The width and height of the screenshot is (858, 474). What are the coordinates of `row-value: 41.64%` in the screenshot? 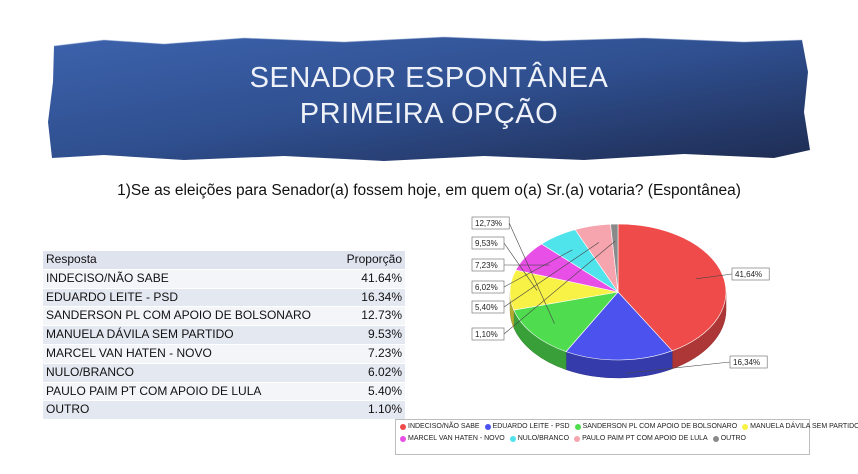 It's located at (367, 279).